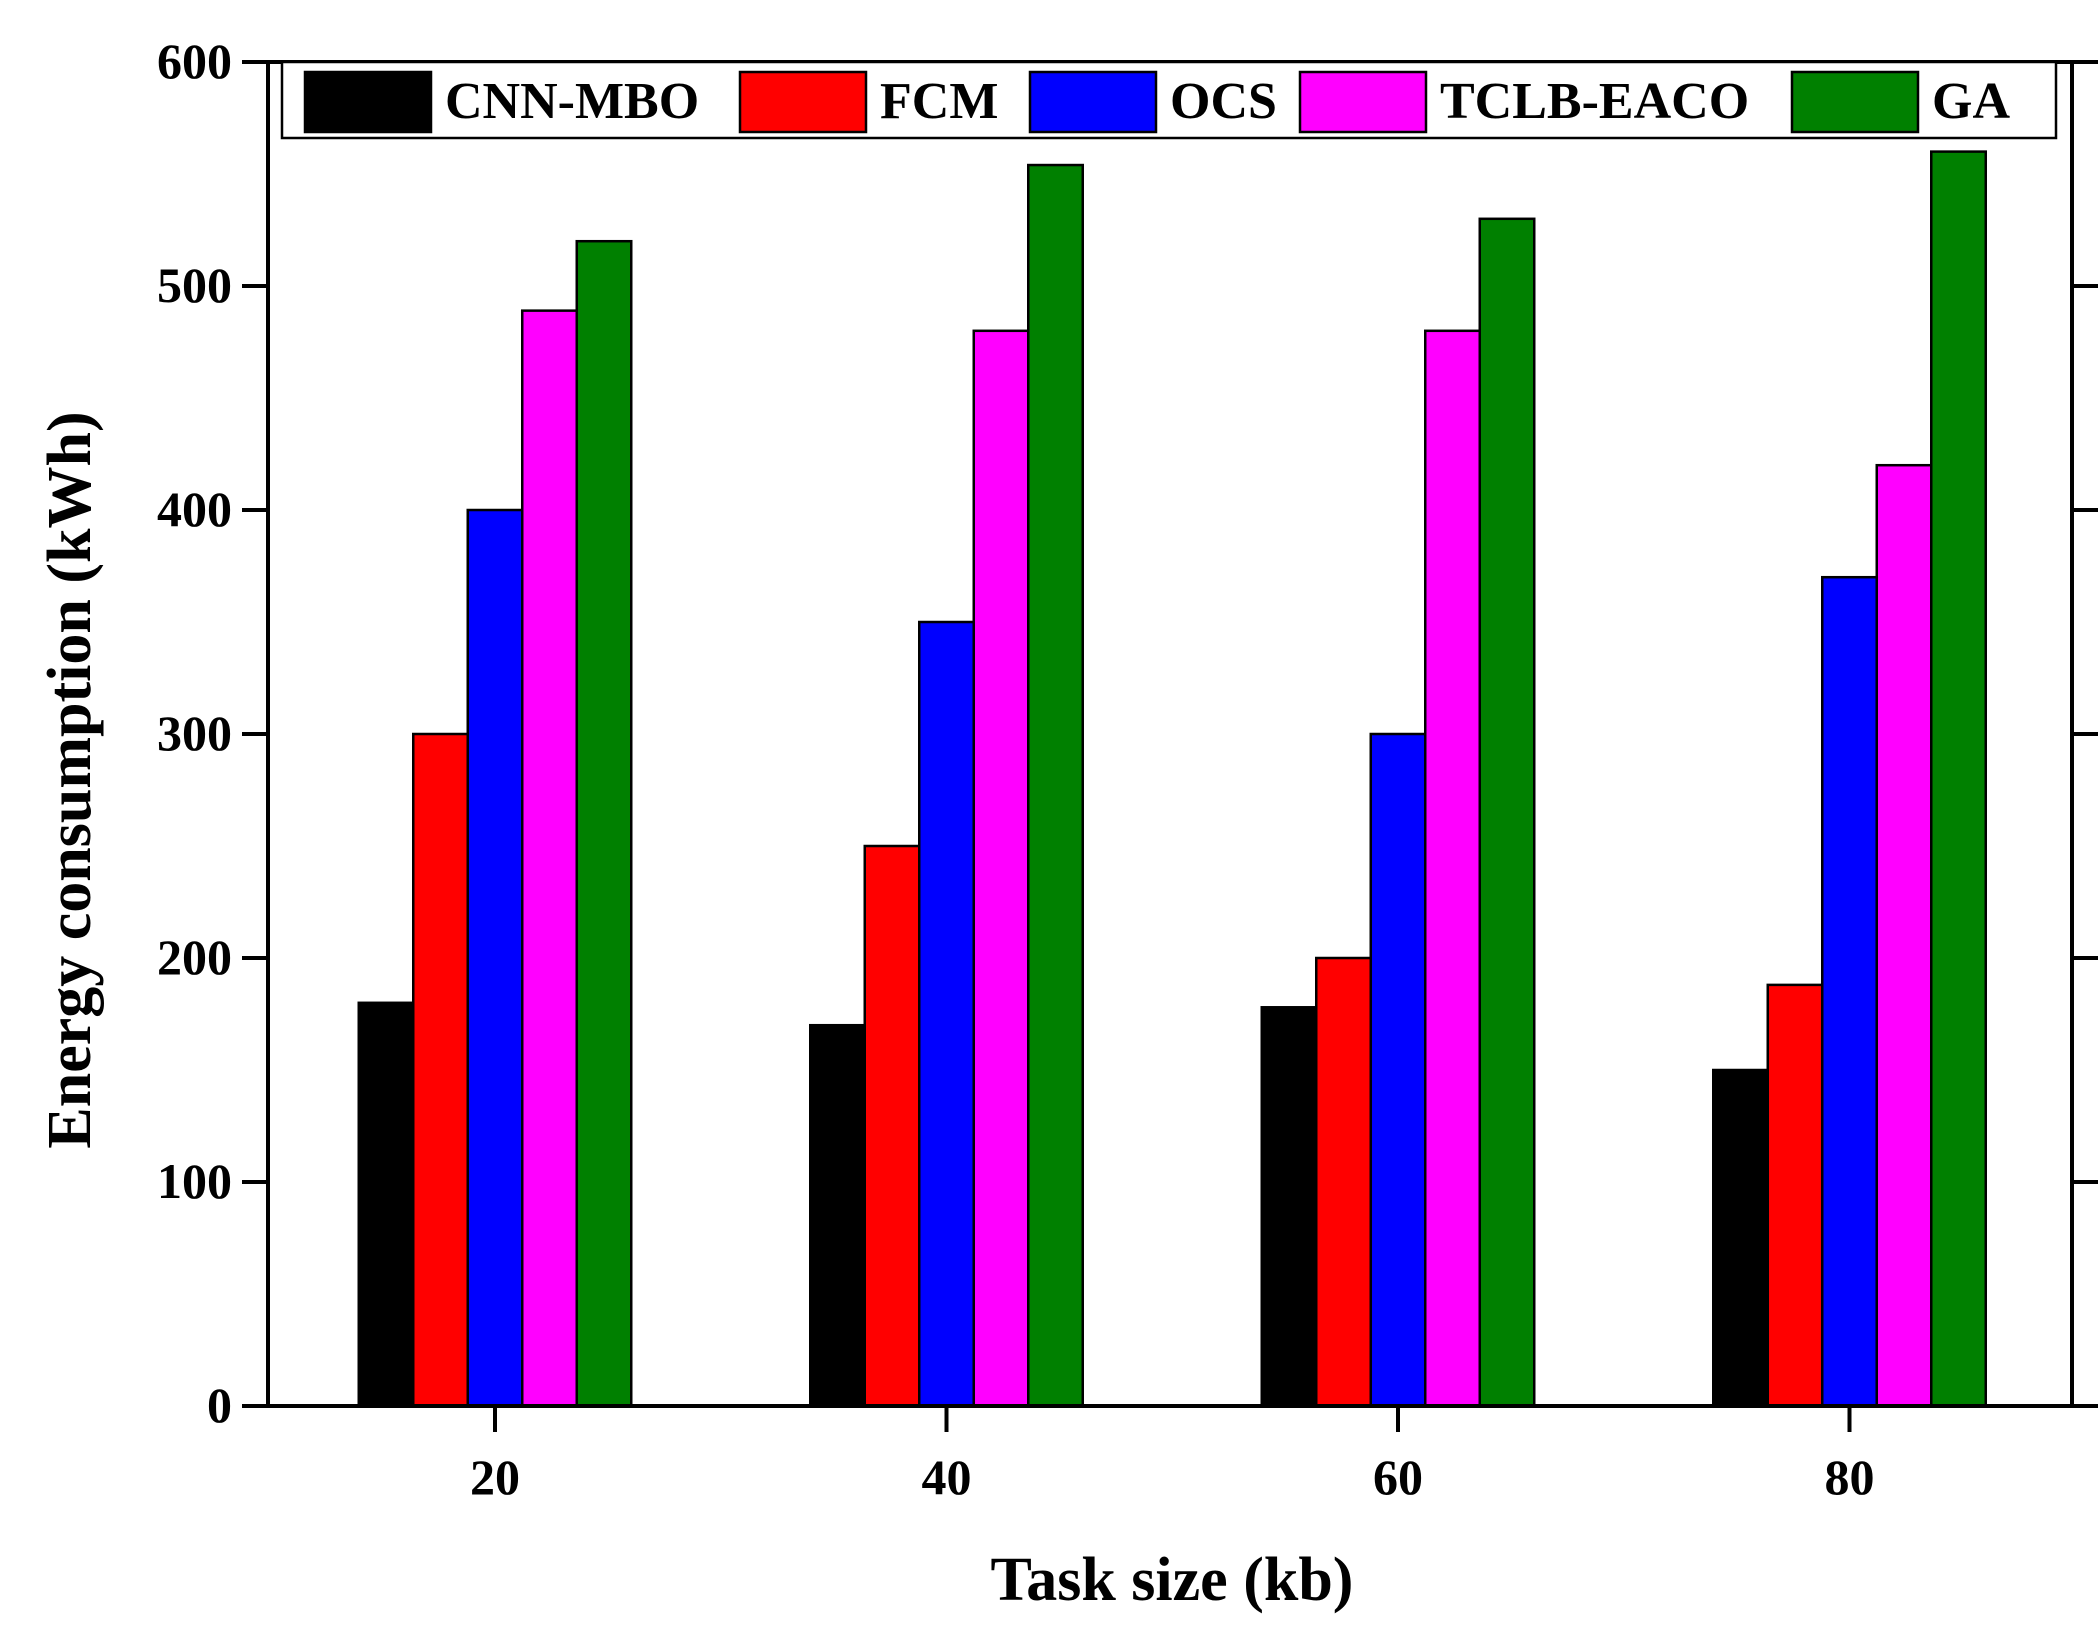 The image size is (2100, 1632). What do you see at coordinates (572, 101) in the screenshot?
I see `legend-label-cnn-mbo: CNN-MBO` at bounding box center [572, 101].